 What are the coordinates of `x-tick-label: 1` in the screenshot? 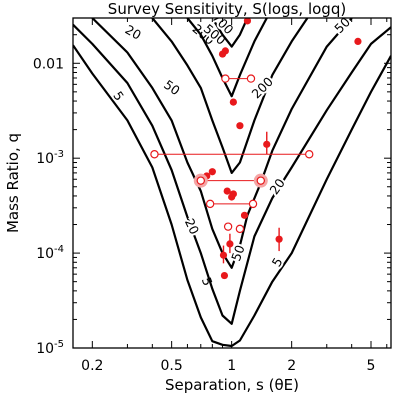 It's located at (231, 366).